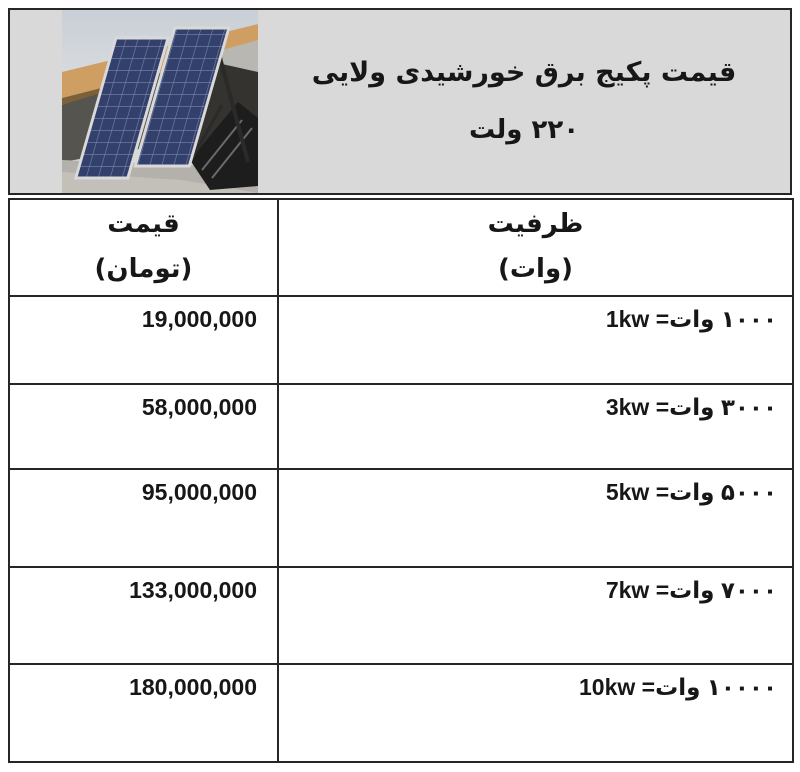 The image size is (800, 772). I want to click on table-row: 95,000,000 ۵۰۰۰ وات= 5kw, so click(401, 518).